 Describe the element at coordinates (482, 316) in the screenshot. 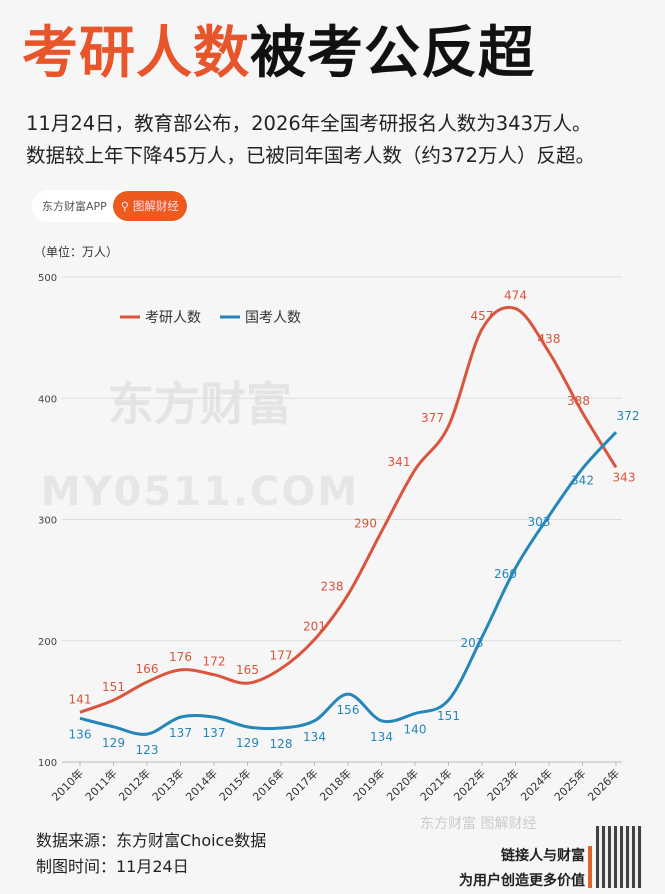

I see `data-label: 457` at that location.